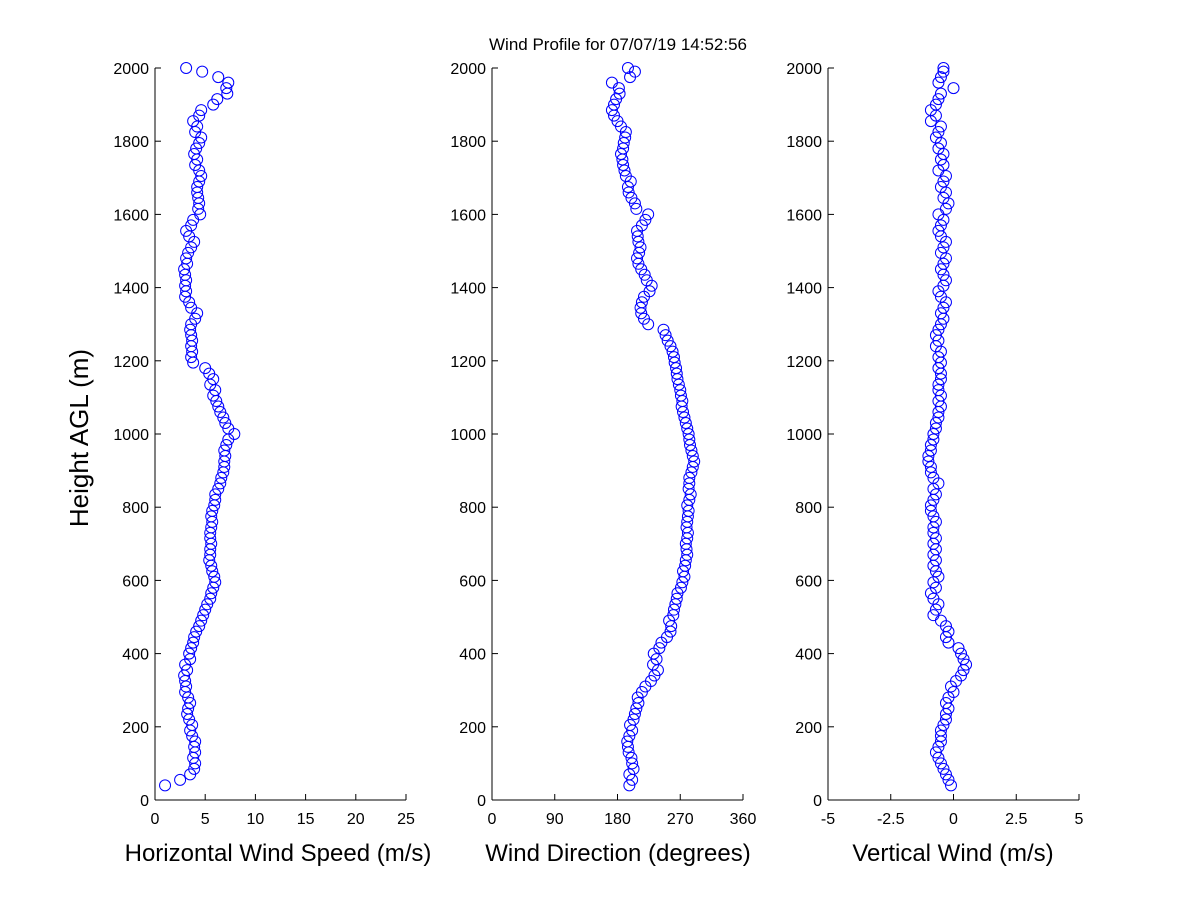  I want to click on x-axis-label: Vertical Wind (m/s), so click(952, 853).